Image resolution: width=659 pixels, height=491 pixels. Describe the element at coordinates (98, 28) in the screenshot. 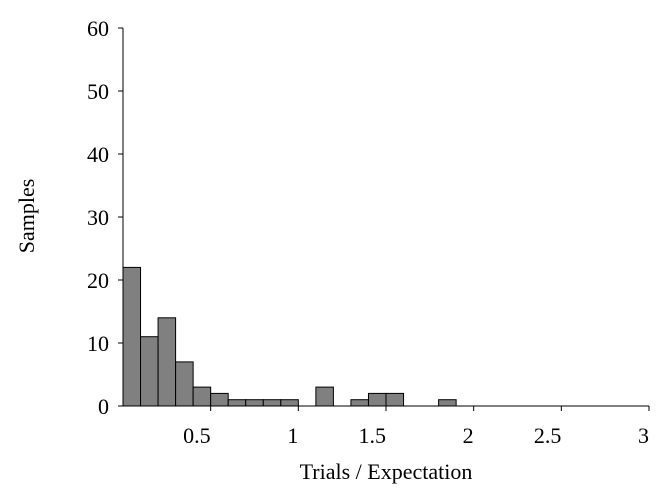

I see `y-tick-label-6: 60` at that location.